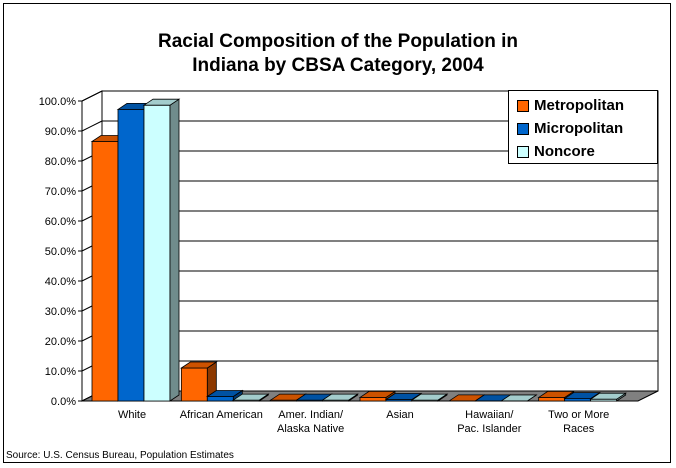 This screenshot has width=676, height=468. Describe the element at coordinates (60, 312) in the screenshot. I see `y-tick-label: 30.0%` at that location.